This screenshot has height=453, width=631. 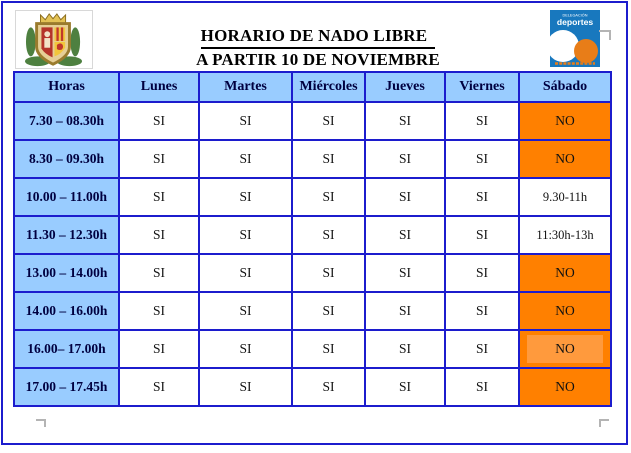 What do you see at coordinates (318, 59) in the screenshot?
I see `title-line2: A PARTIR 10 DE NOVIEMBRE` at bounding box center [318, 59].